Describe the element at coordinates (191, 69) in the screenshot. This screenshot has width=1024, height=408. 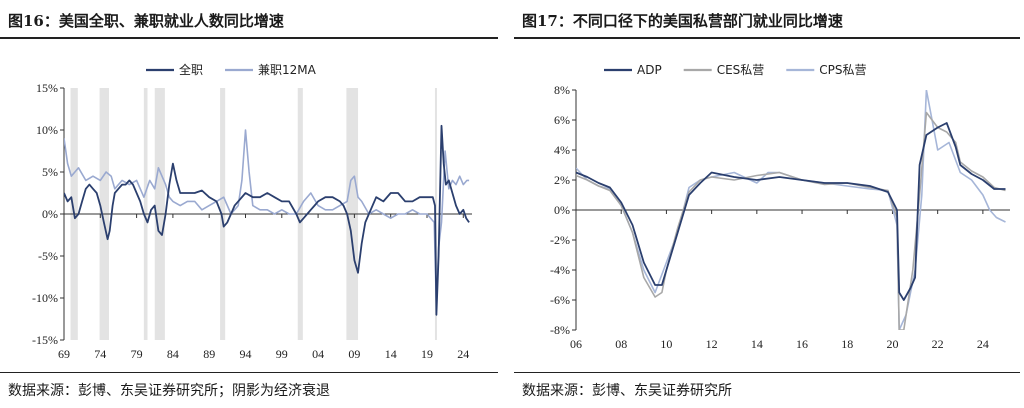
I see `legend-label: 全职` at that location.